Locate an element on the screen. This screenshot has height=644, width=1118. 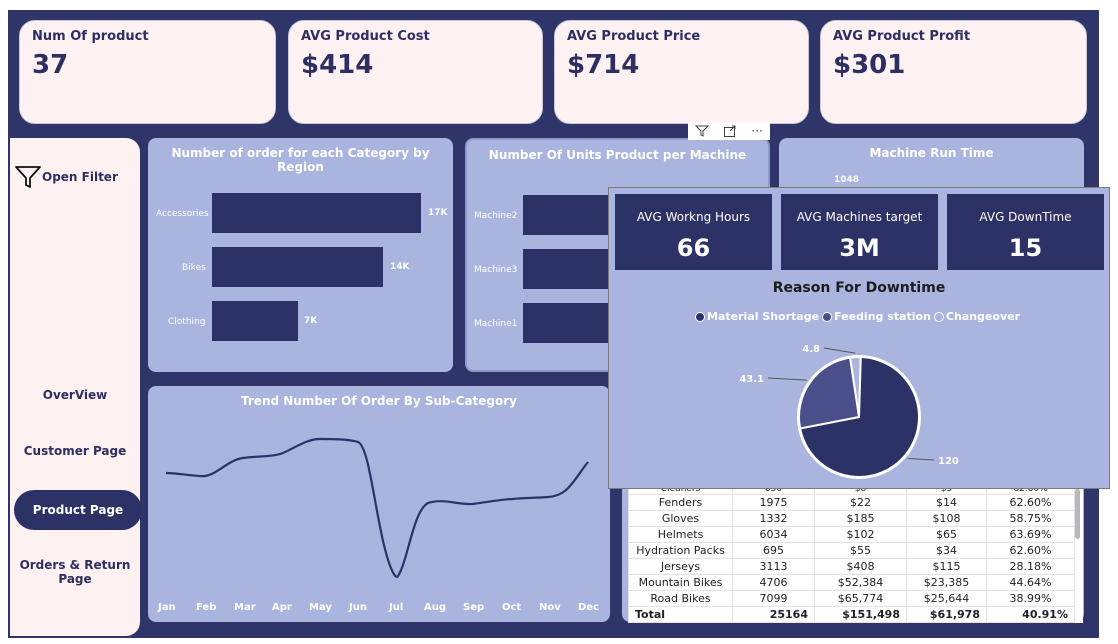
table-cell: Total is located at coordinates (680, 614).